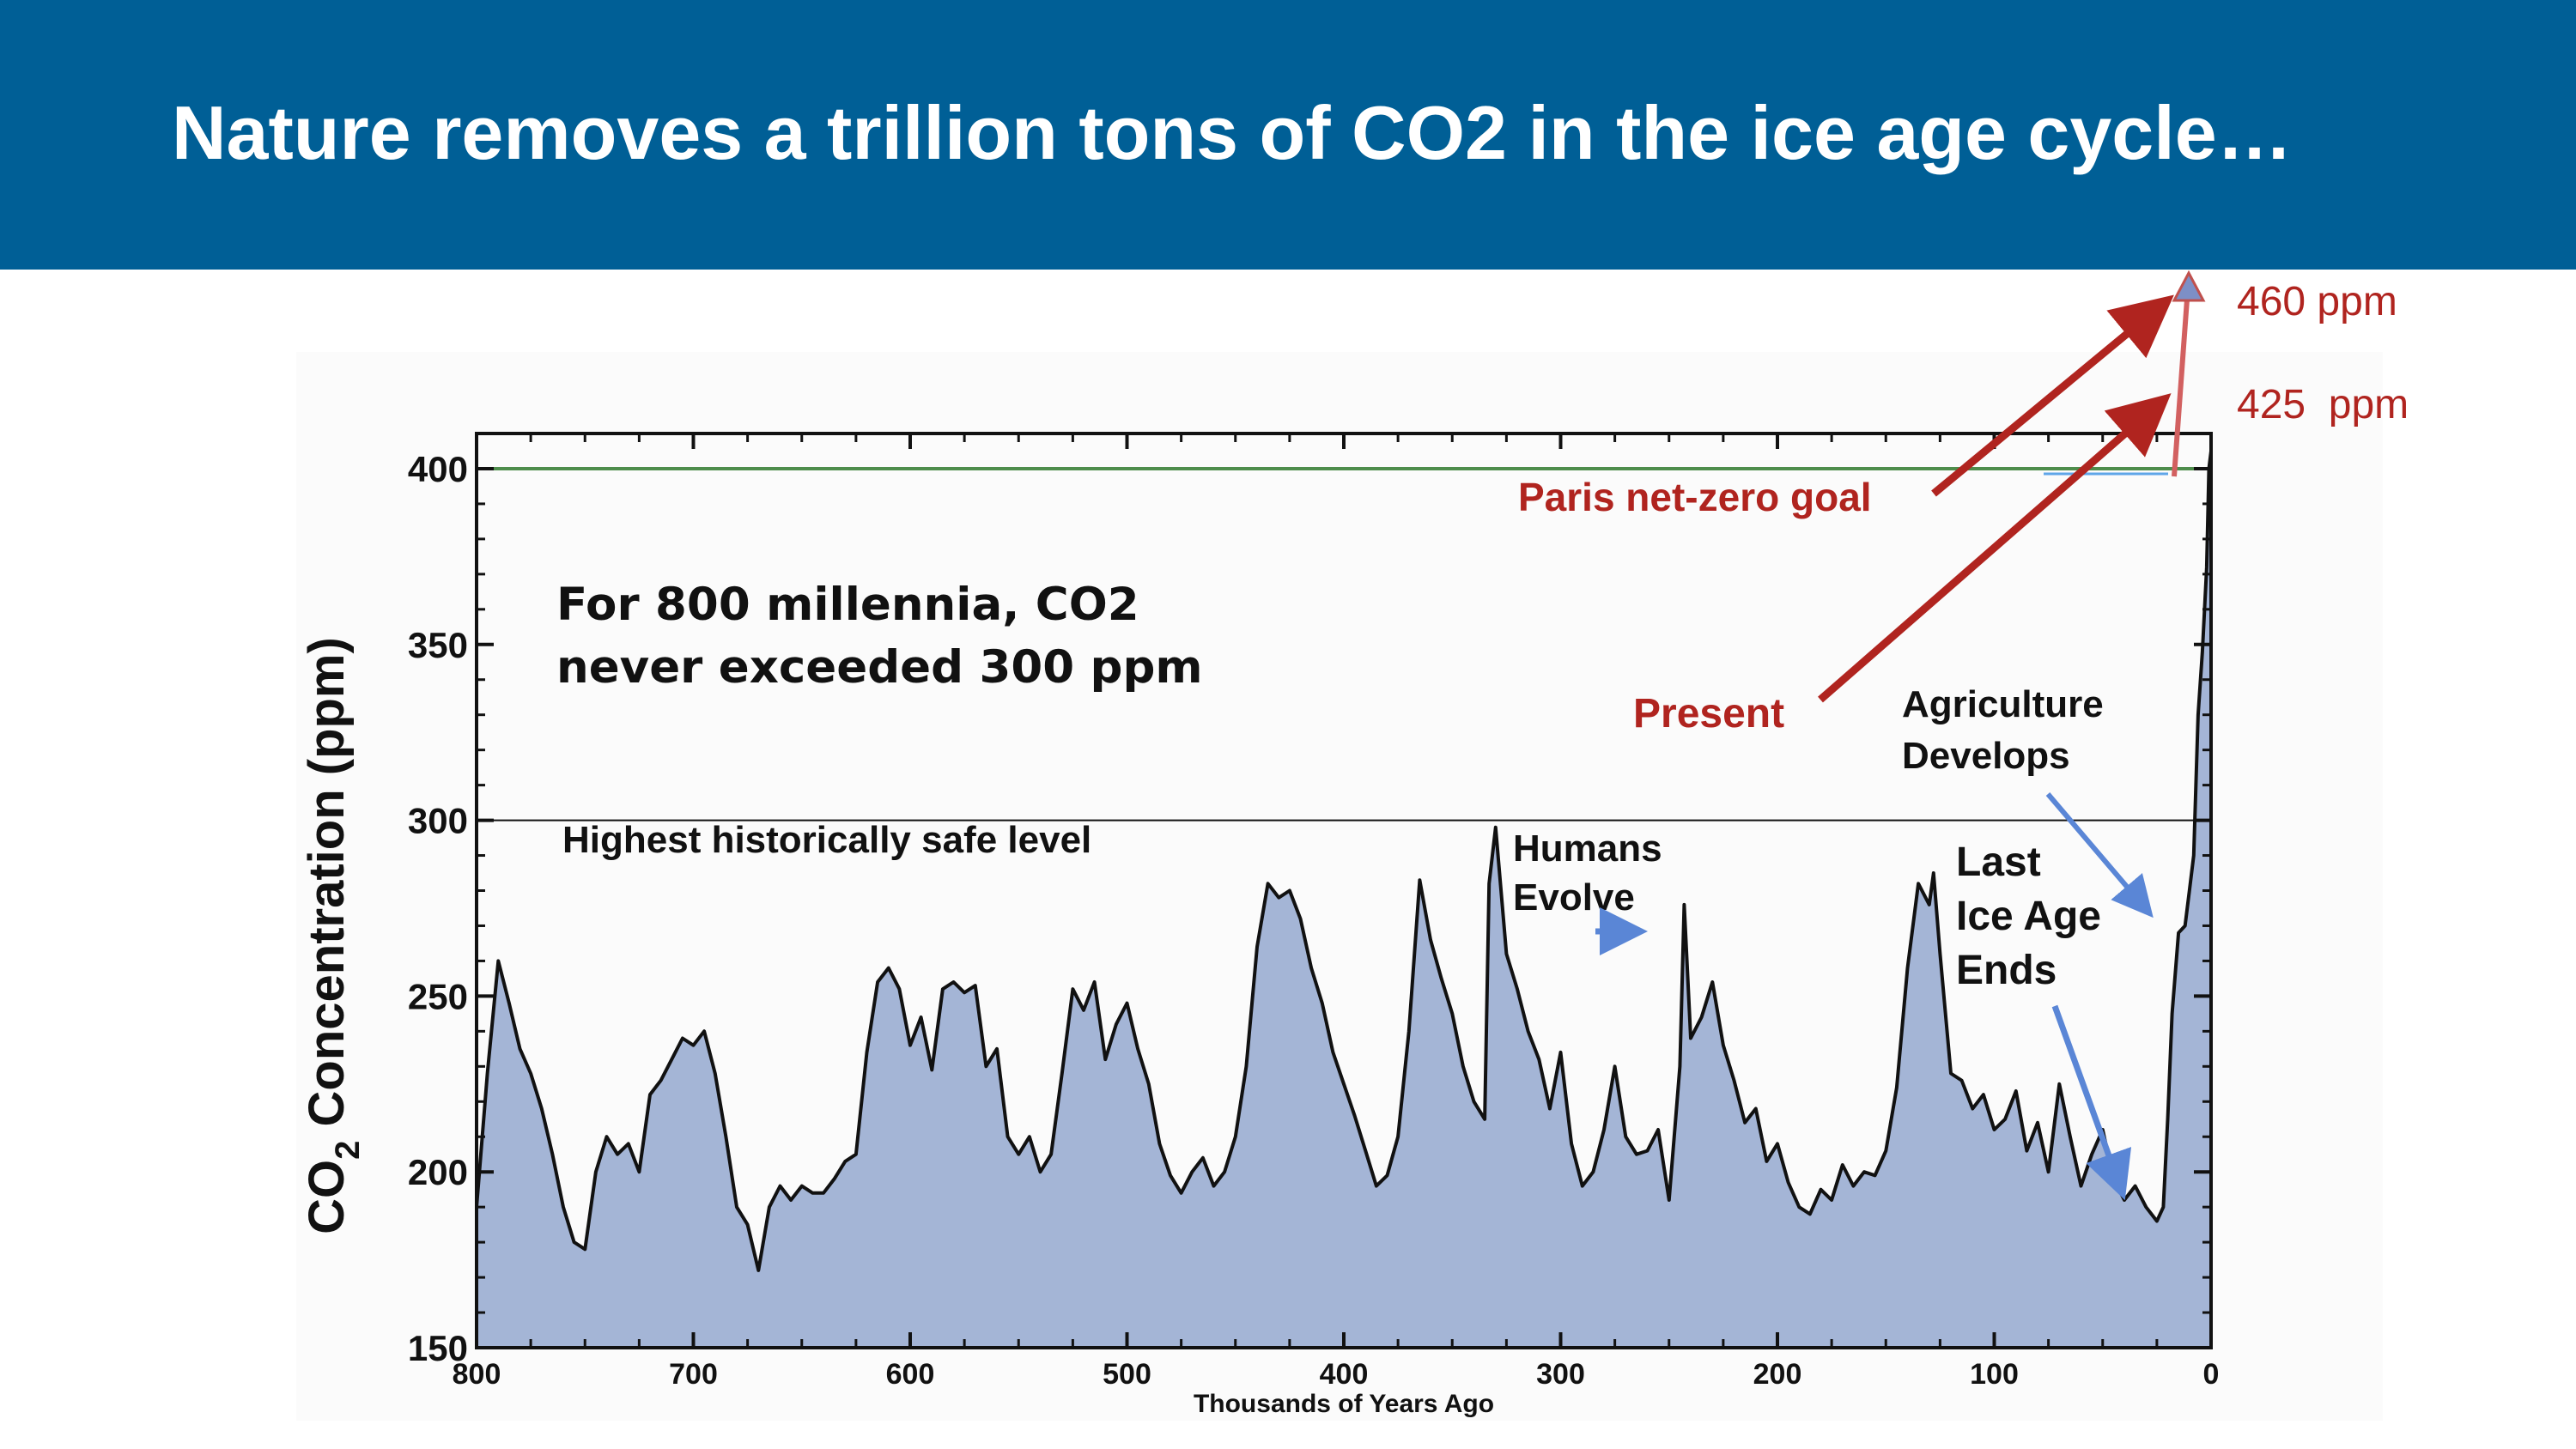  What do you see at coordinates (2091, 1102) in the screenshot?
I see `ice-age-arrow` at bounding box center [2091, 1102].